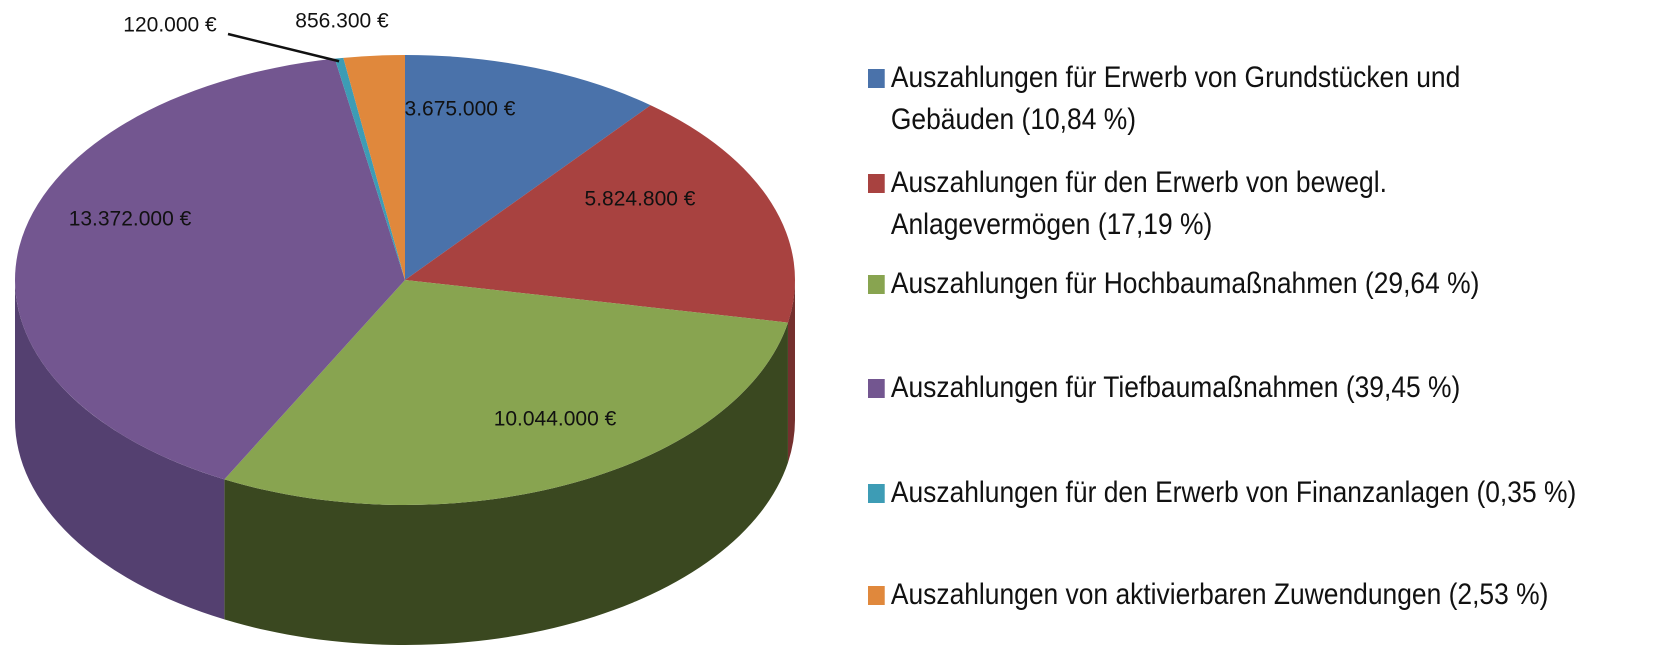 The height and width of the screenshot is (662, 1666). Describe the element at coordinates (130, 219) in the screenshot. I see `value-label: 13.372.000 €` at that location.